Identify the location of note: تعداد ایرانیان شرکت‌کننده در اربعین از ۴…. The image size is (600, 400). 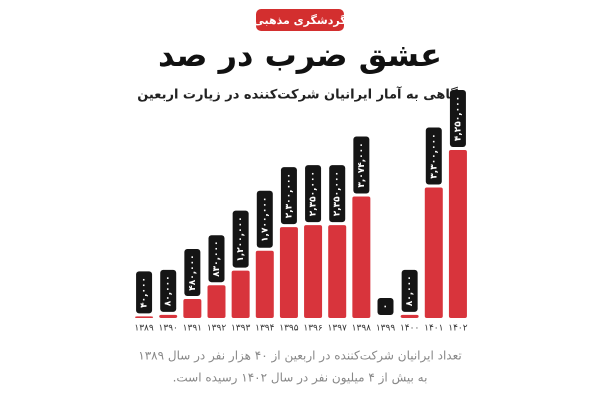
(299, 356).